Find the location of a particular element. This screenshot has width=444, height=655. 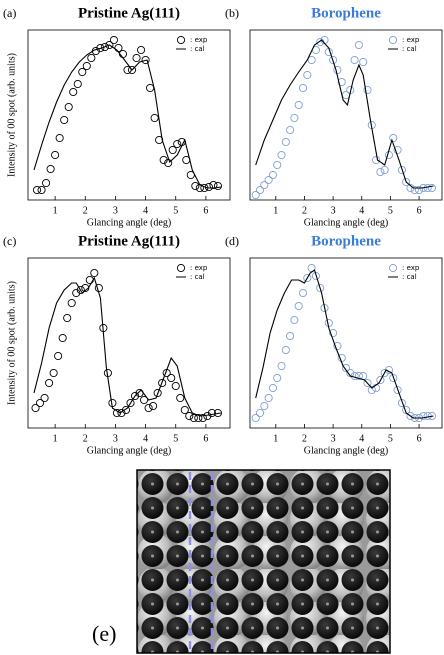

panel-label: (e) is located at coordinates (104, 633).